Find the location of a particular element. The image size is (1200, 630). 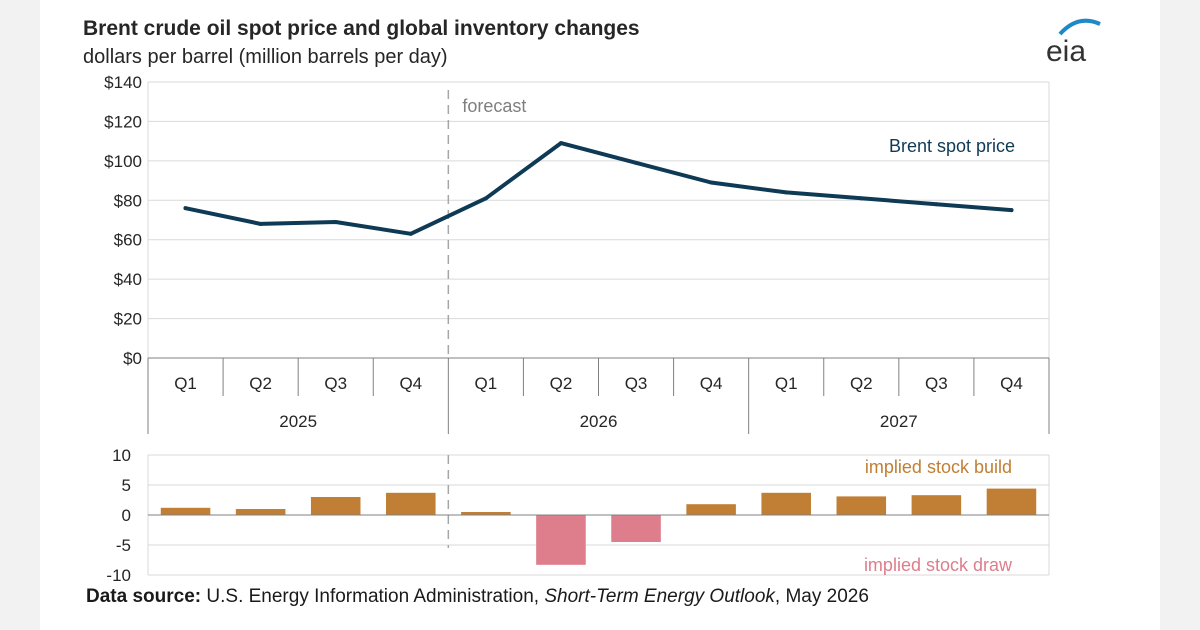

forecast-label: forecast is located at coordinates (494, 106).